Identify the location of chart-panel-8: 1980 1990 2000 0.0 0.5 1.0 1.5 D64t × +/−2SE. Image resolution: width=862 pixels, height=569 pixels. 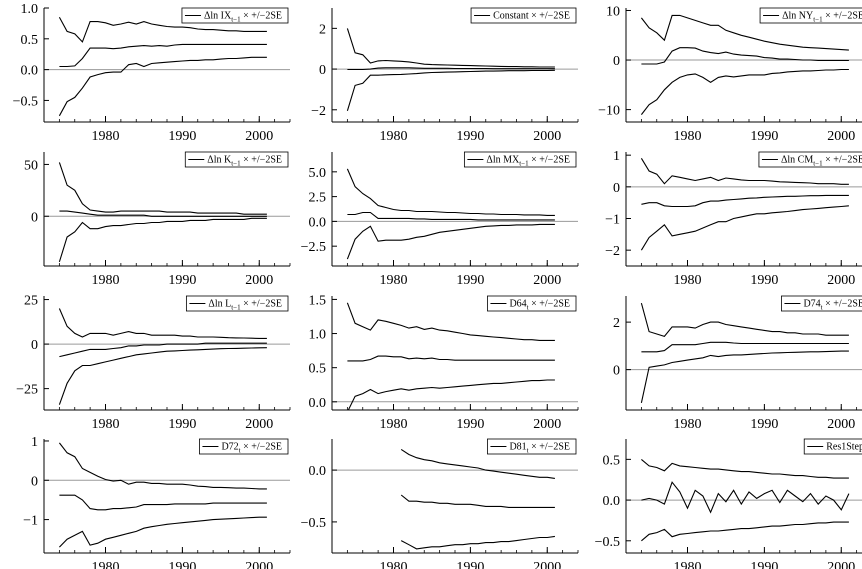
(444, 362).